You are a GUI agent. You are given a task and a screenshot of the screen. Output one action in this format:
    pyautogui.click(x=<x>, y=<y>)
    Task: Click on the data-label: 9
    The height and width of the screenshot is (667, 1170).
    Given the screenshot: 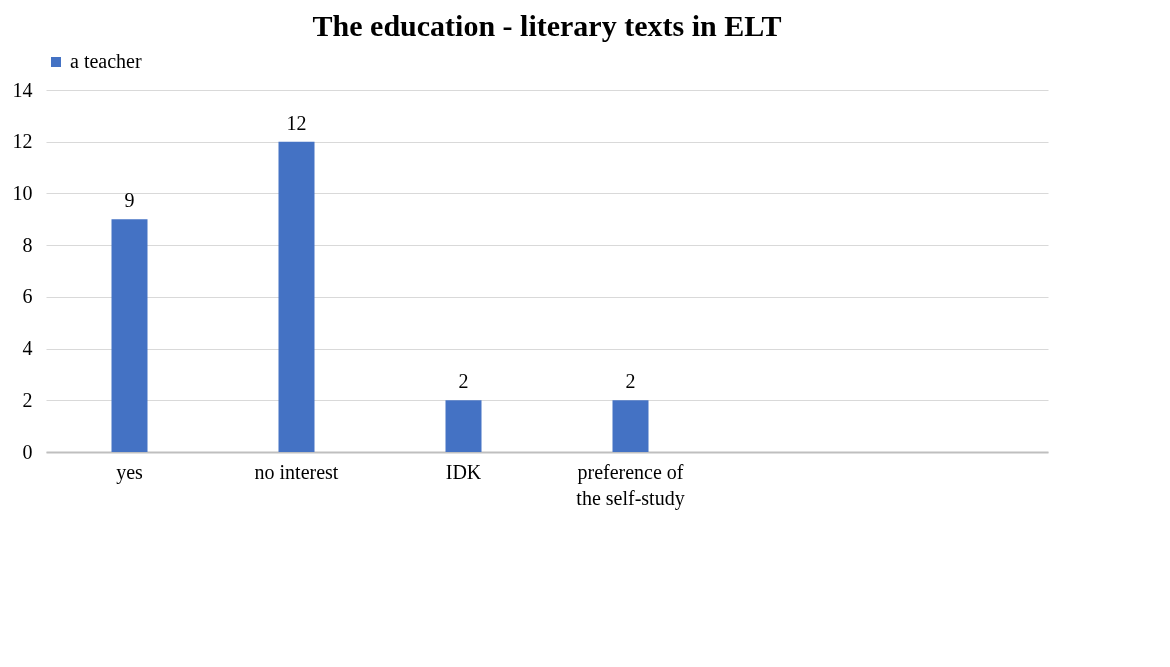 What is the action you would take?
    pyautogui.click(x=129, y=200)
    